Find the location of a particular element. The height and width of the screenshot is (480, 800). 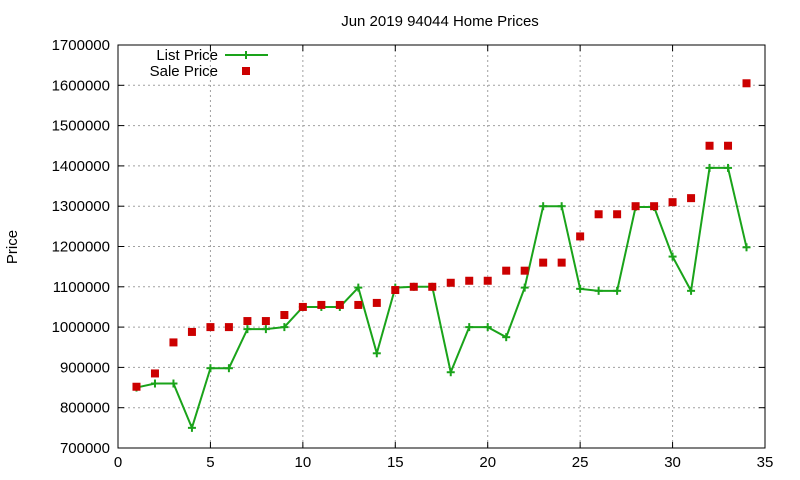

y-tick-label: 1200000 is located at coordinates (81, 247).